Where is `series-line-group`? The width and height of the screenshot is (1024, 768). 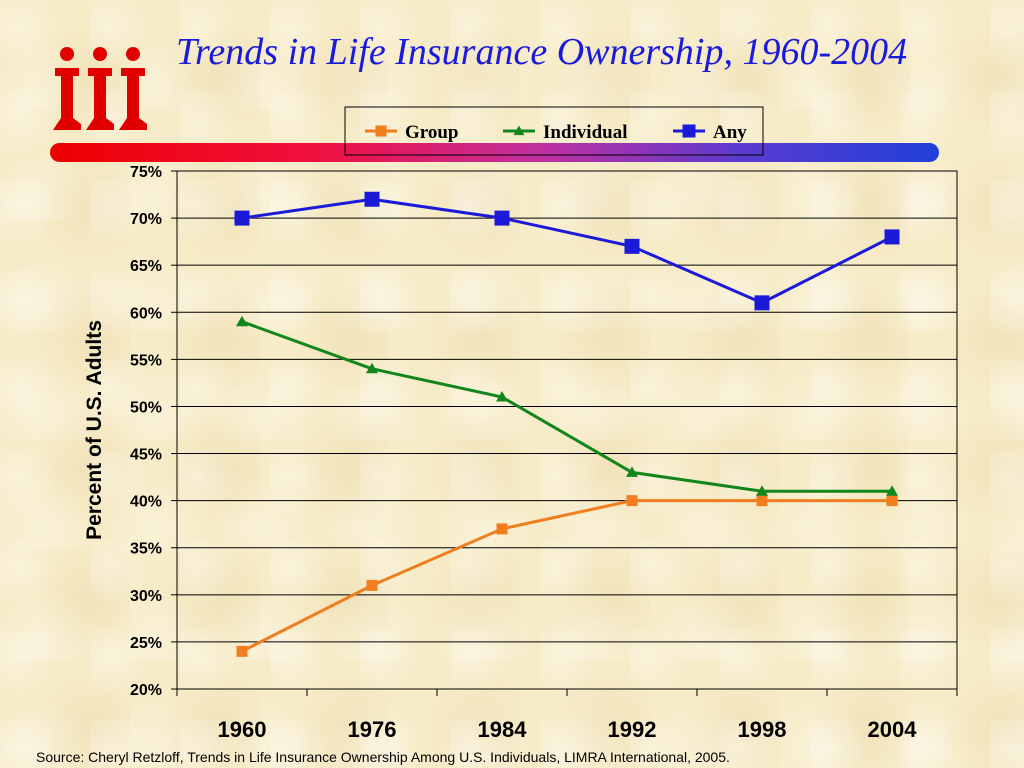
series-line-group is located at coordinates (566, 576).